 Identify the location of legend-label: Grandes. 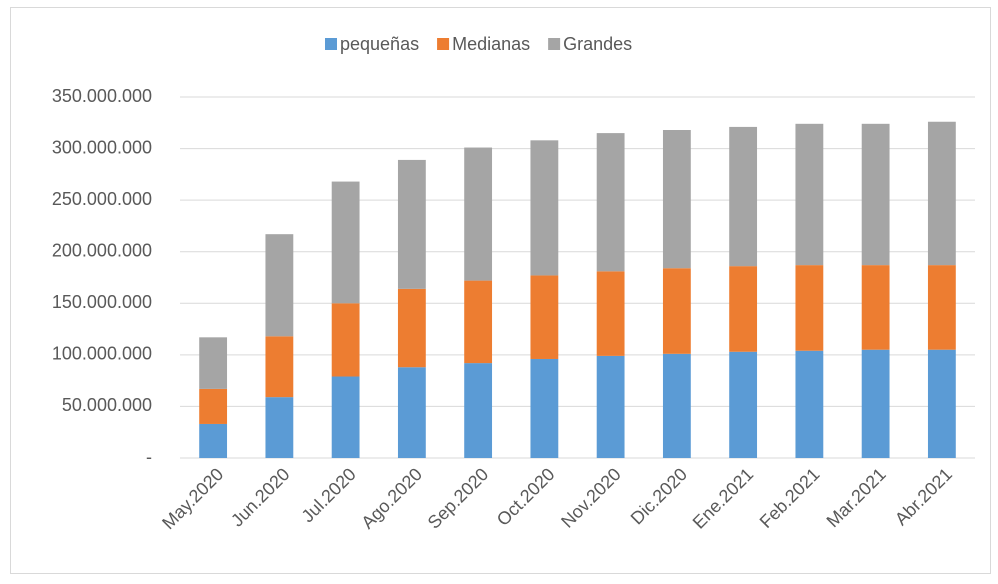
(597, 44).